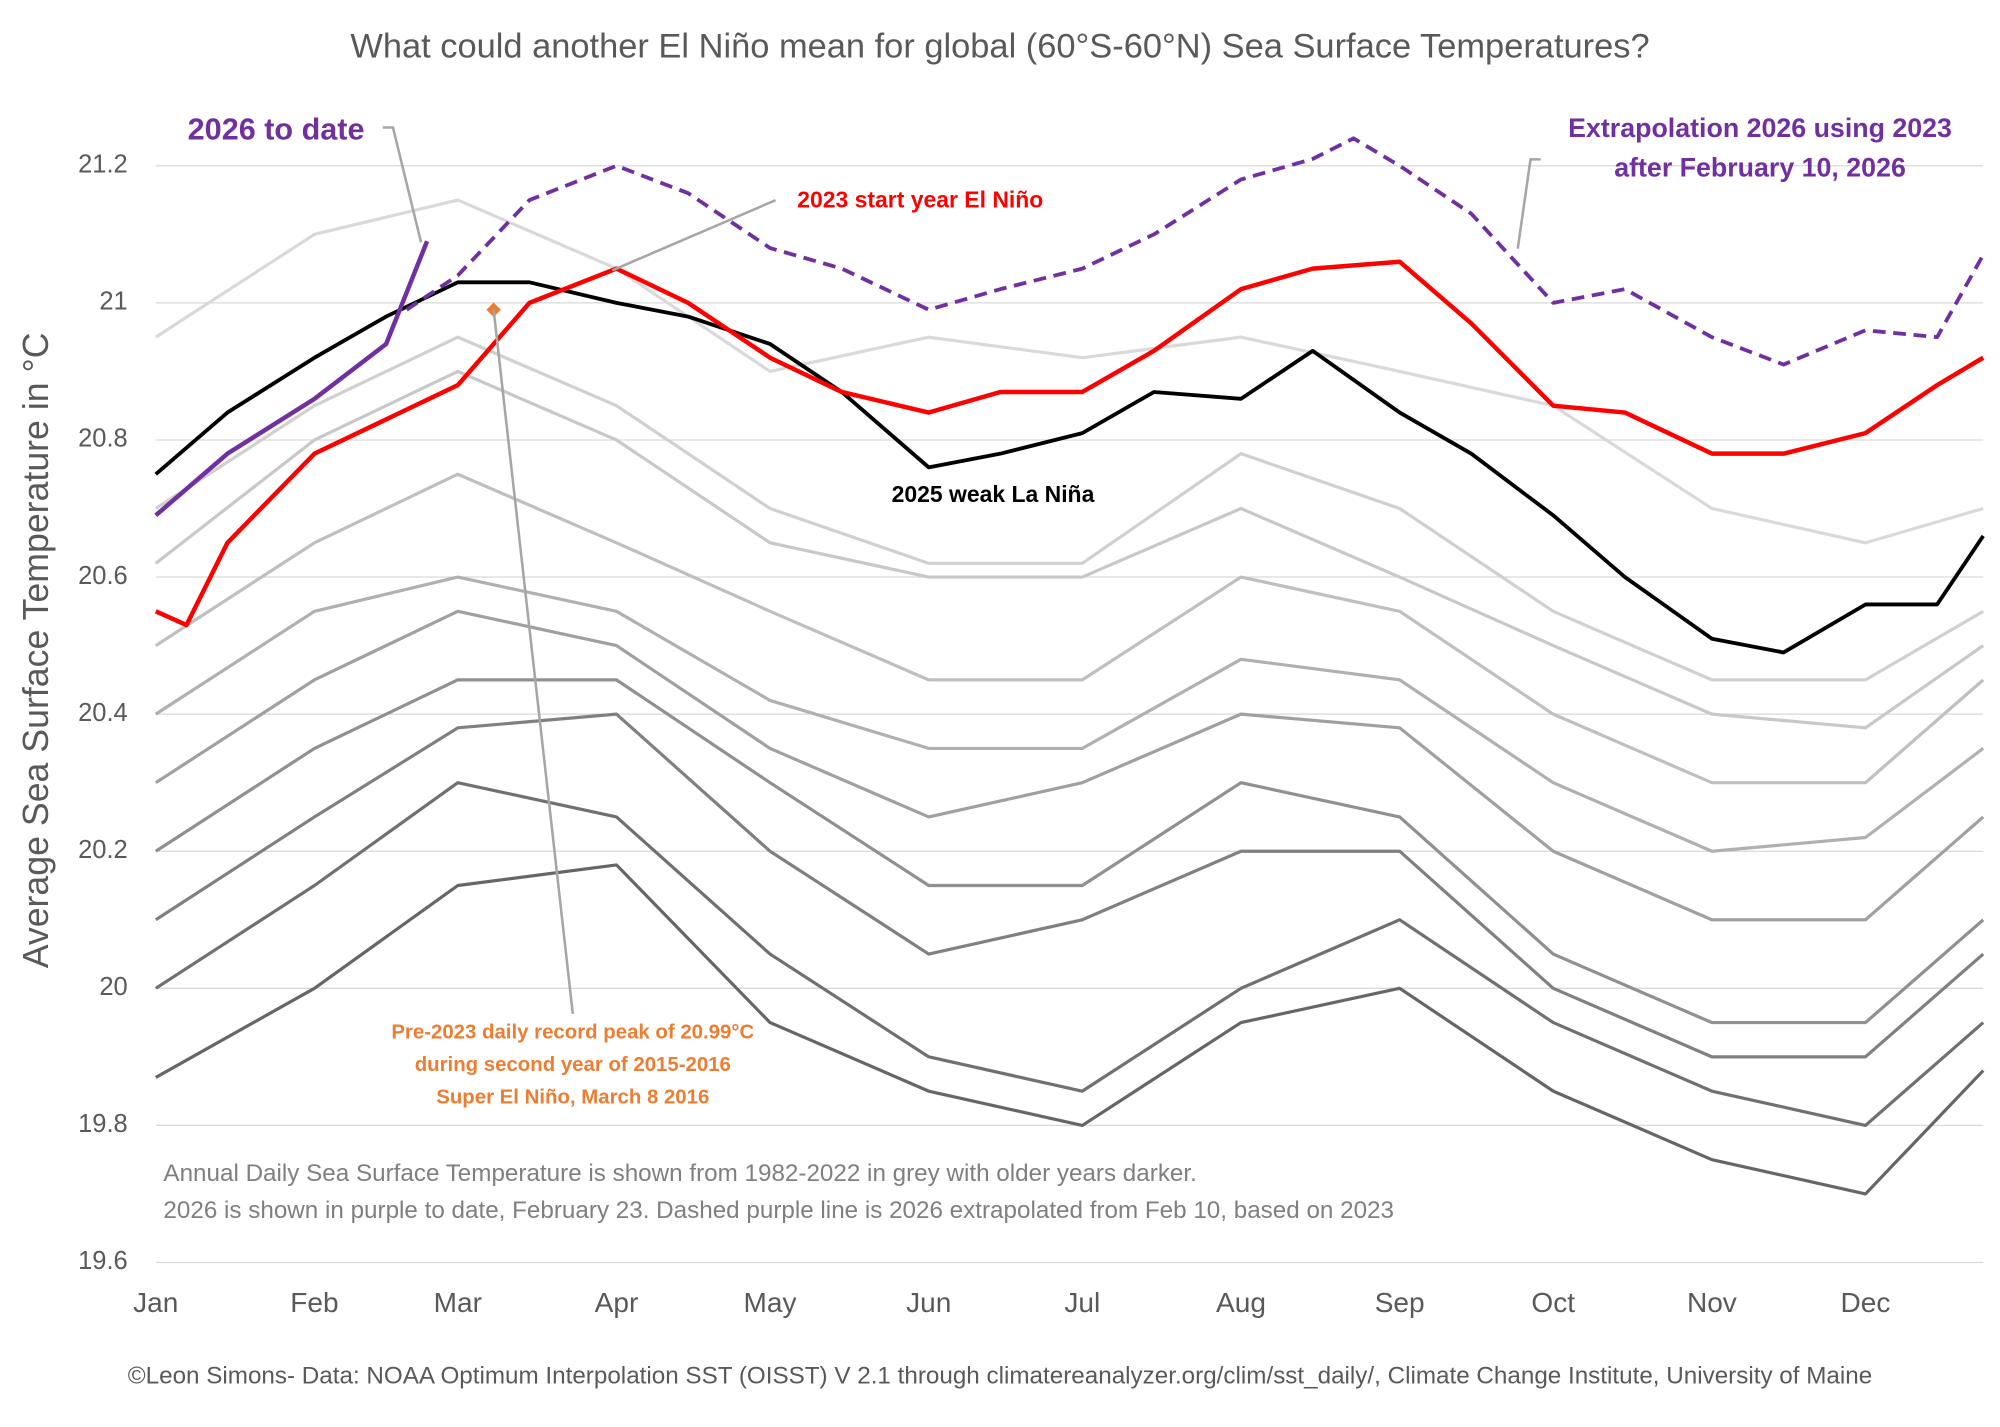  I want to click on annotation: Pre-2023 daily record peak of 20.99°C, so click(572, 1032).